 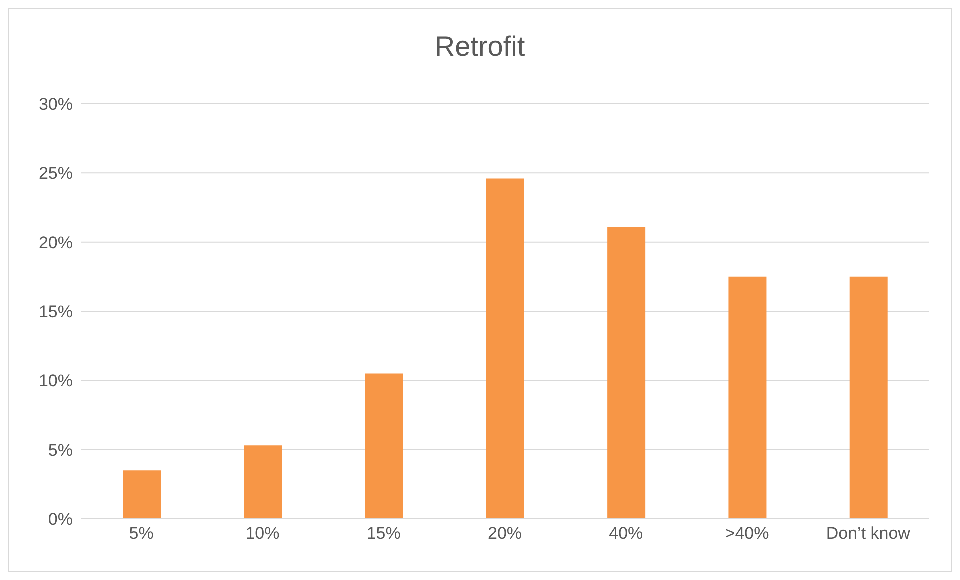 I want to click on chart-title: Retrofit, so click(x=480, y=47).